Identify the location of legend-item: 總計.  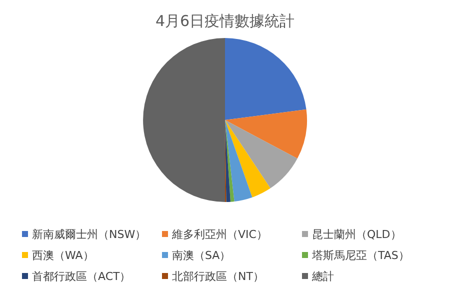
(318, 276).